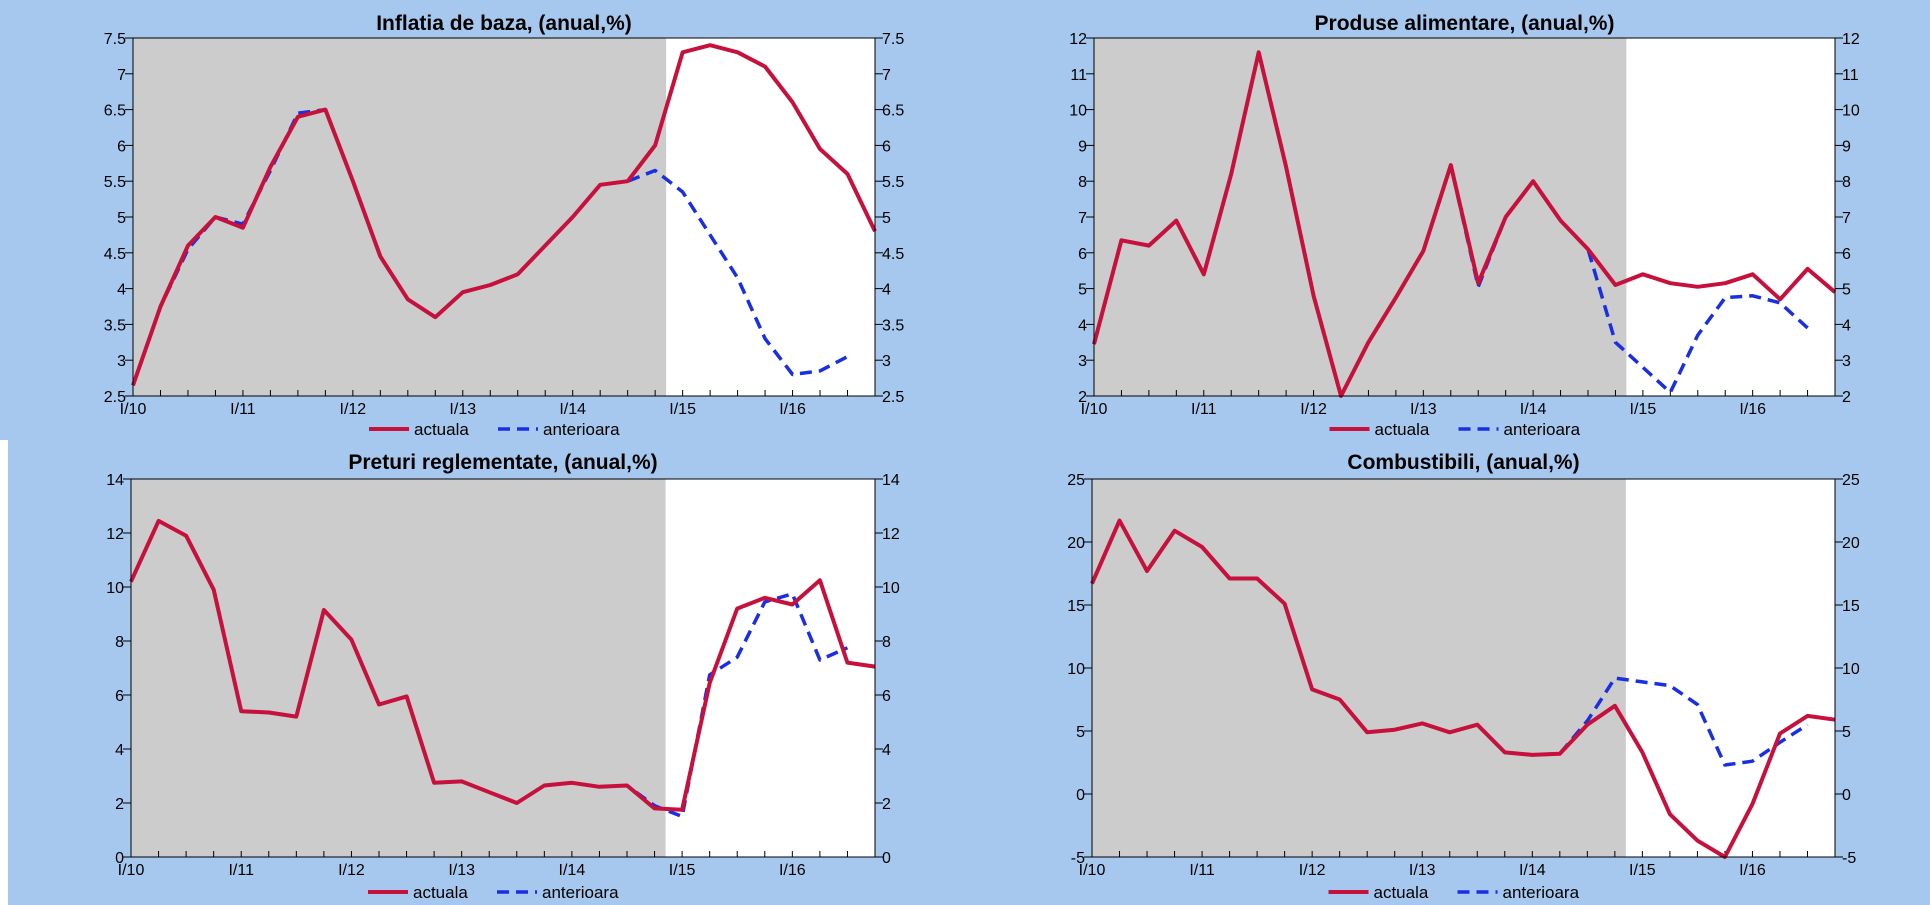 The width and height of the screenshot is (1930, 905). What do you see at coordinates (1851, 606) in the screenshot?
I see `y-tick-label-right: 15` at bounding box center [1851, 606].